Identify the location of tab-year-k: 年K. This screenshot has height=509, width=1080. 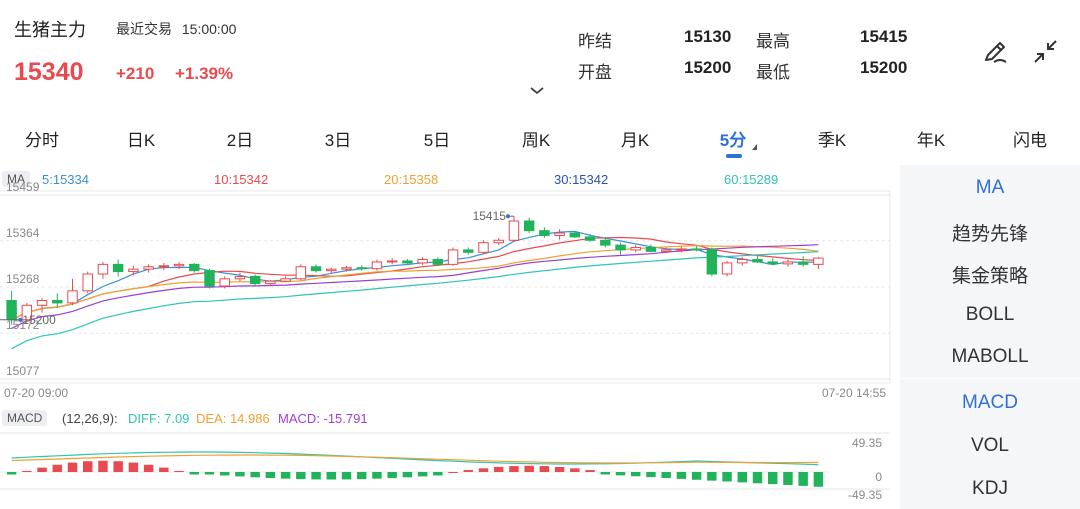
(931, 140).